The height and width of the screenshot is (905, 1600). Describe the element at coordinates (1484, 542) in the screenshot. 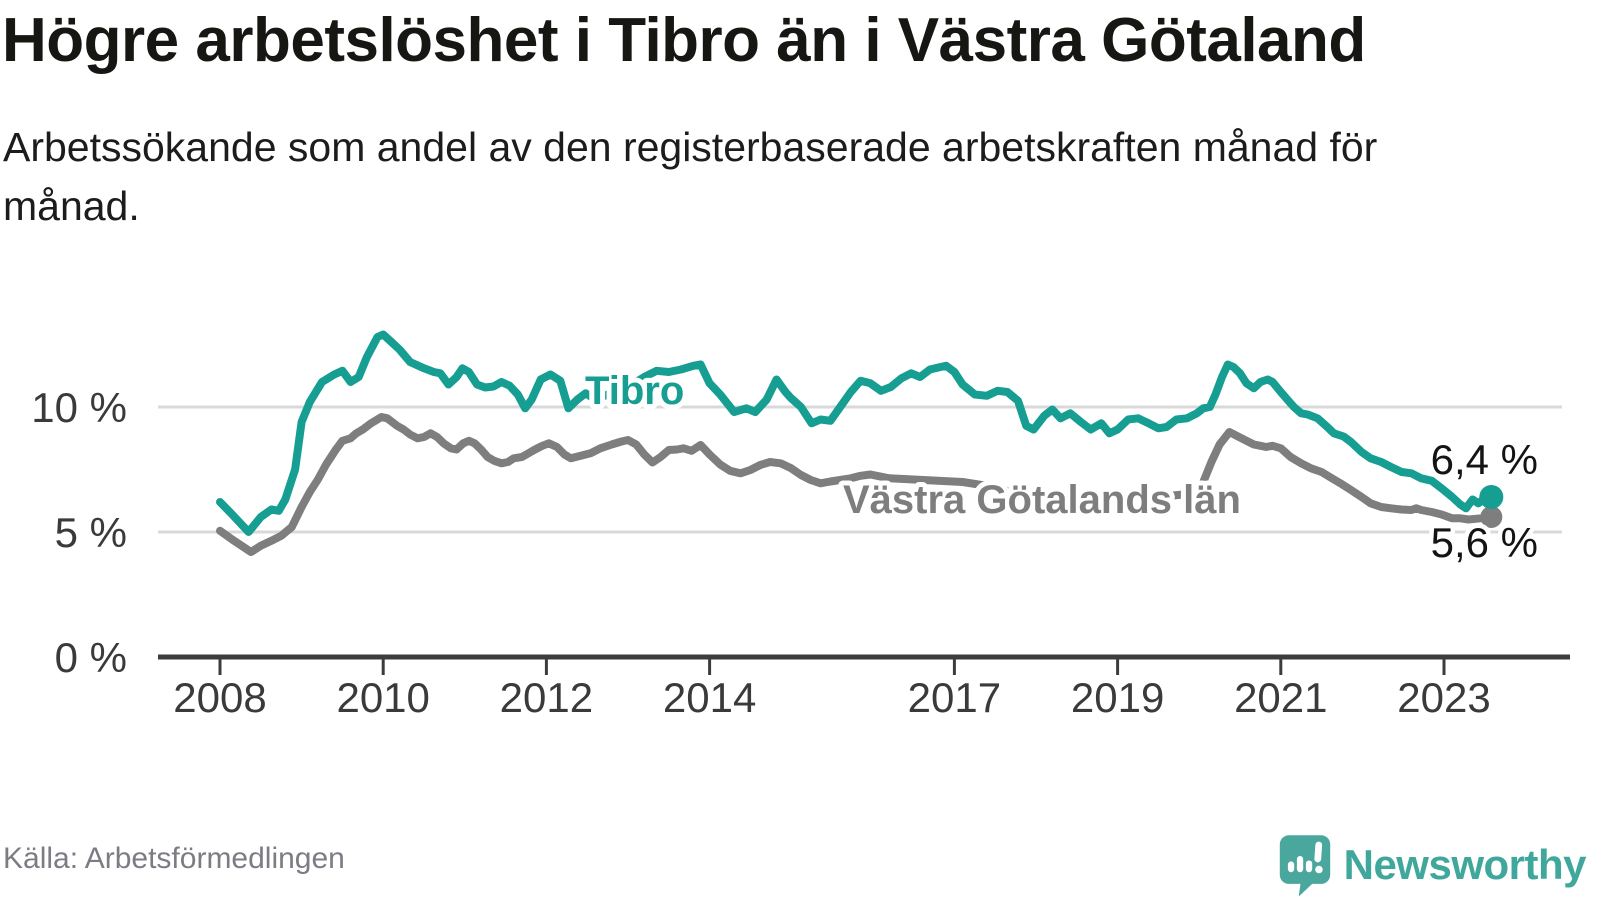

I see `end-value-label-region: 5,6 %` at that location.